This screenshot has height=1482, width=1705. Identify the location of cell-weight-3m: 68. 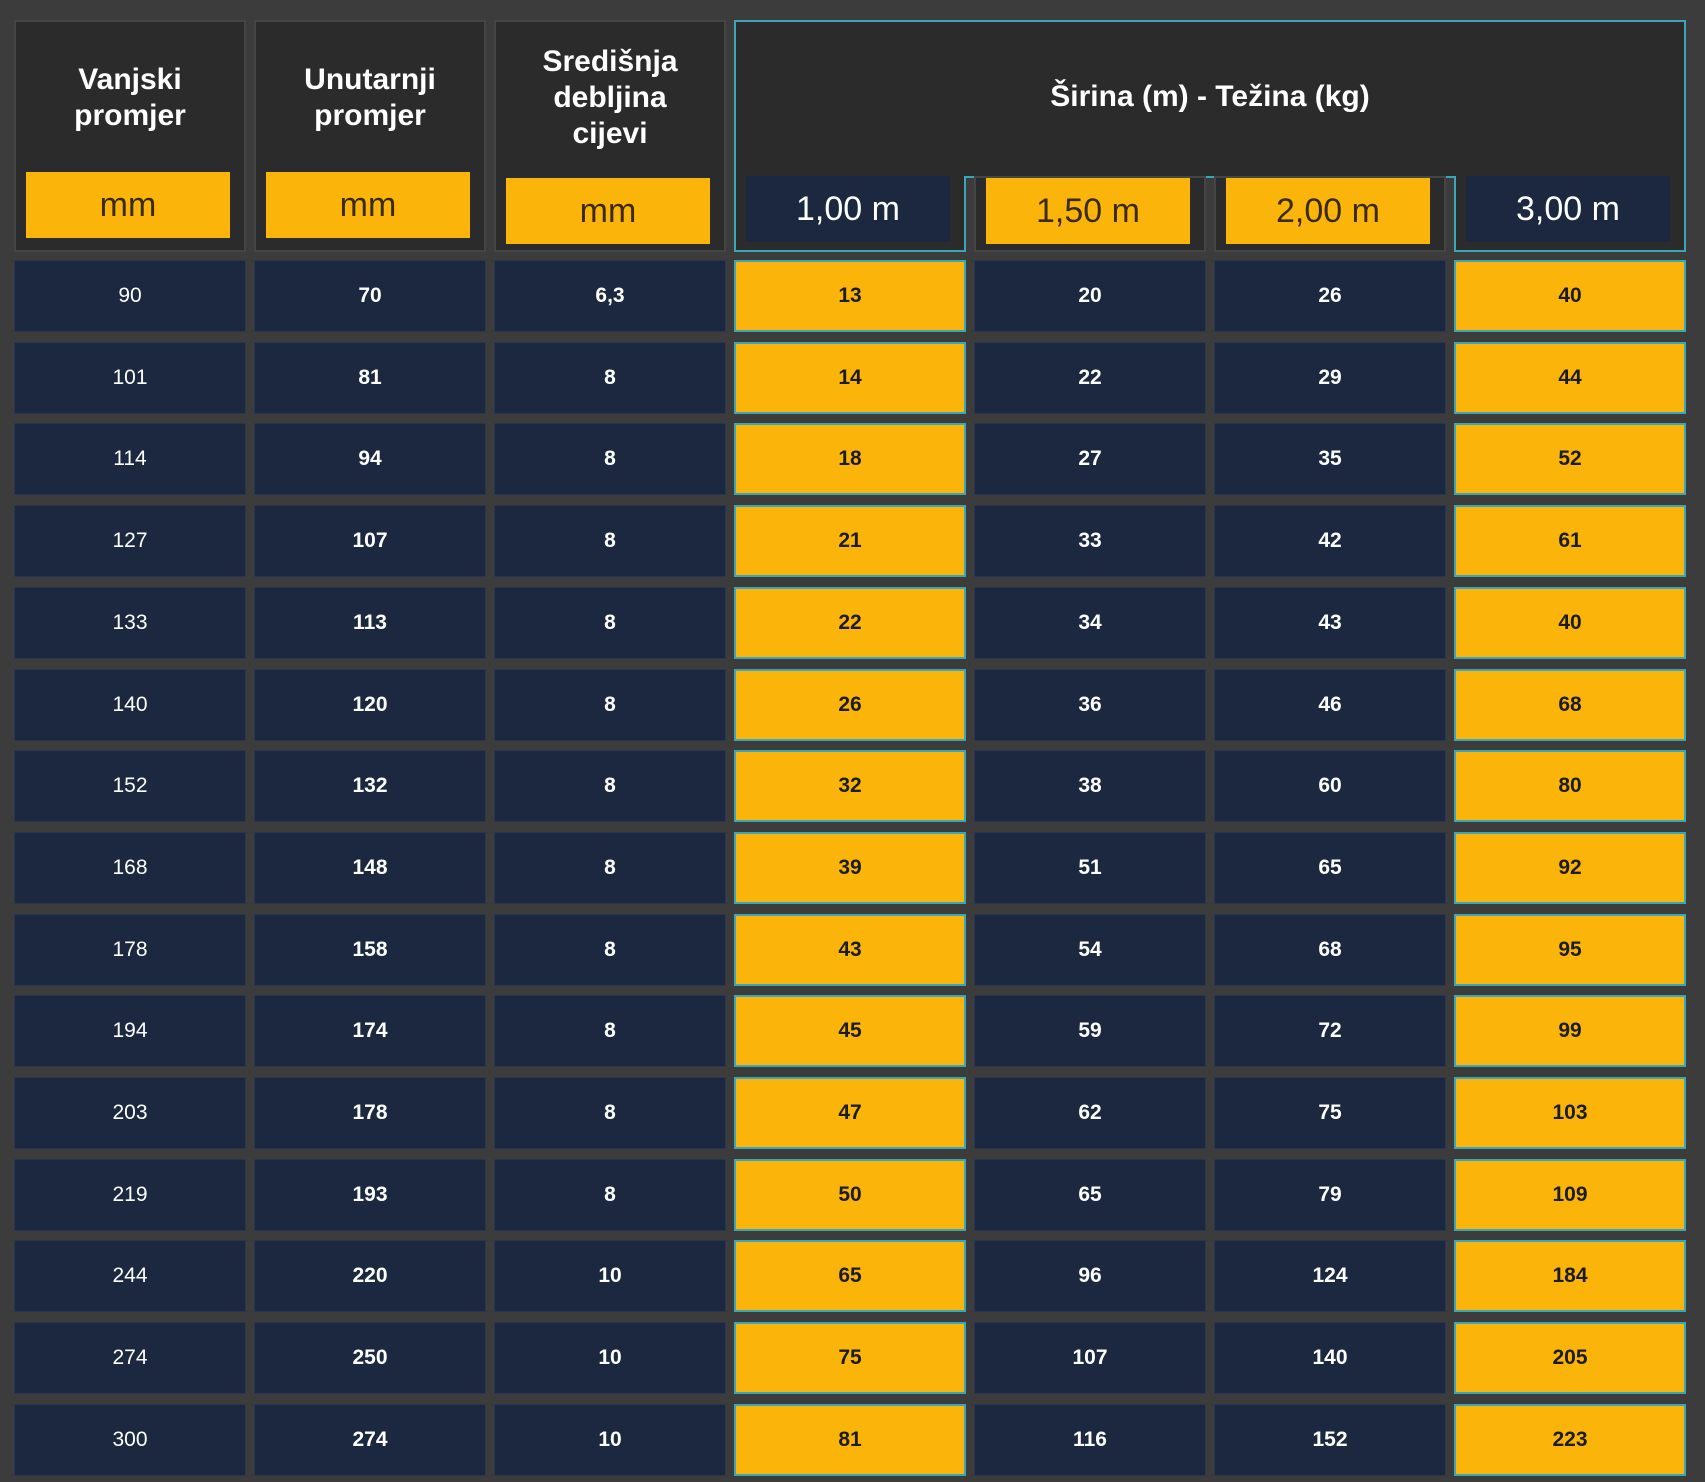
(1570, 705).